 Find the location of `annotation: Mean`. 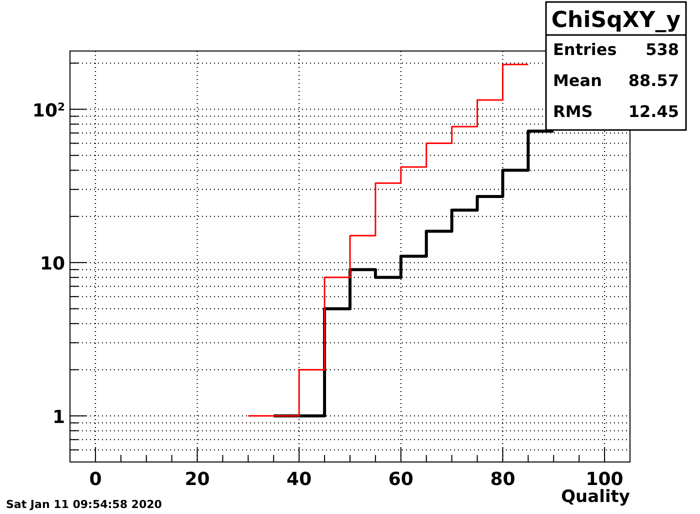

annotation: Mean is located at coordinates (577, 80).